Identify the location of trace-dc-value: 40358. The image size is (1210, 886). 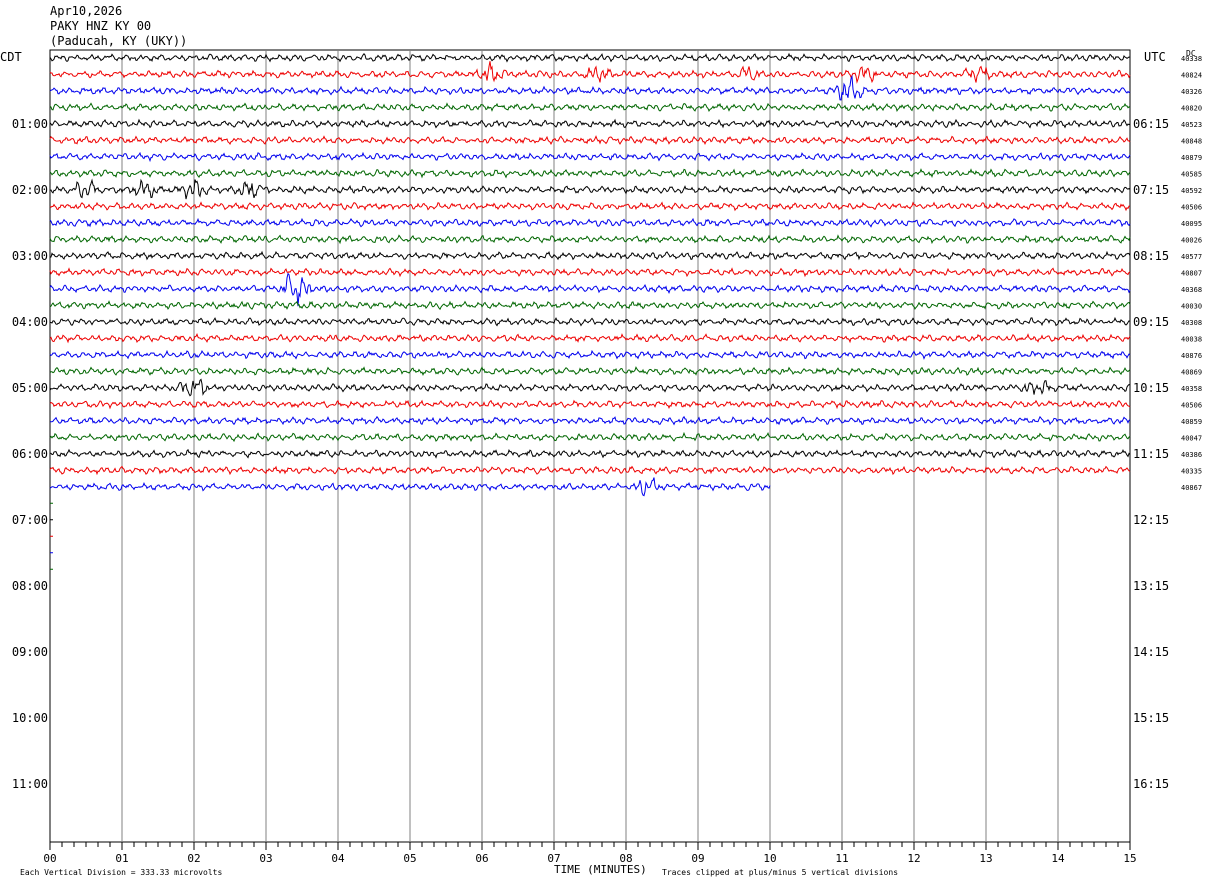
(1191, 389).